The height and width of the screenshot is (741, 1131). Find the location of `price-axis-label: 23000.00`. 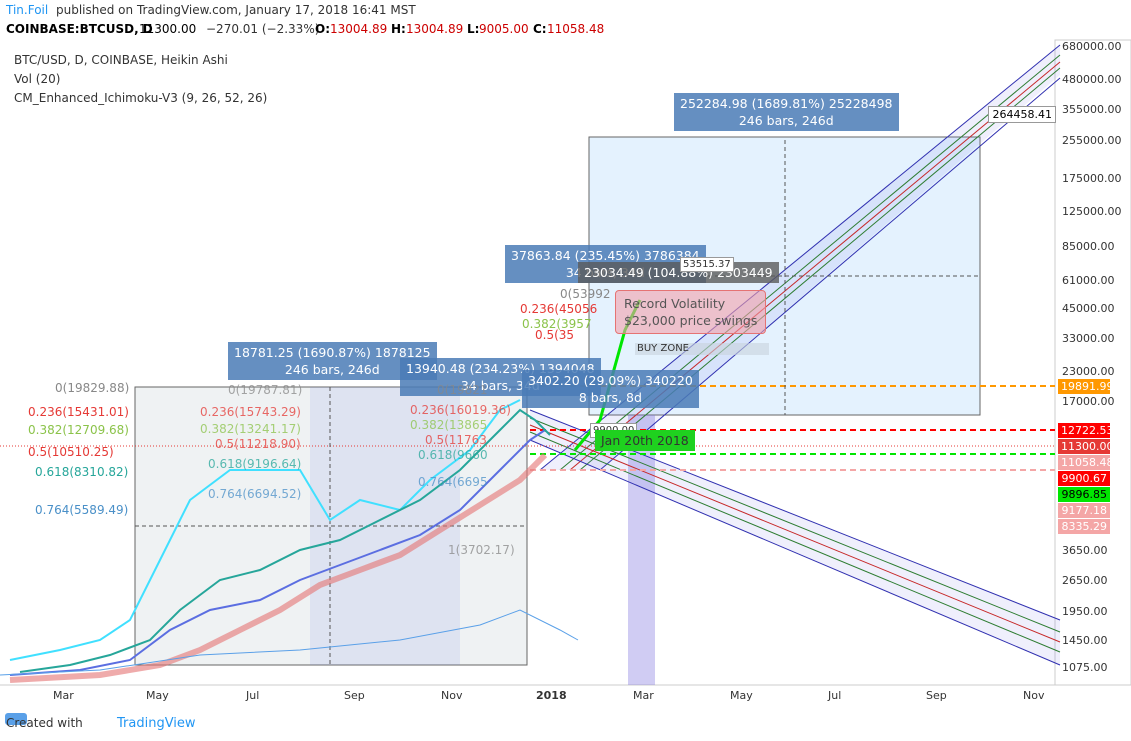

price-axis-label: 23000.00 is located at coordinates (1088, 371).